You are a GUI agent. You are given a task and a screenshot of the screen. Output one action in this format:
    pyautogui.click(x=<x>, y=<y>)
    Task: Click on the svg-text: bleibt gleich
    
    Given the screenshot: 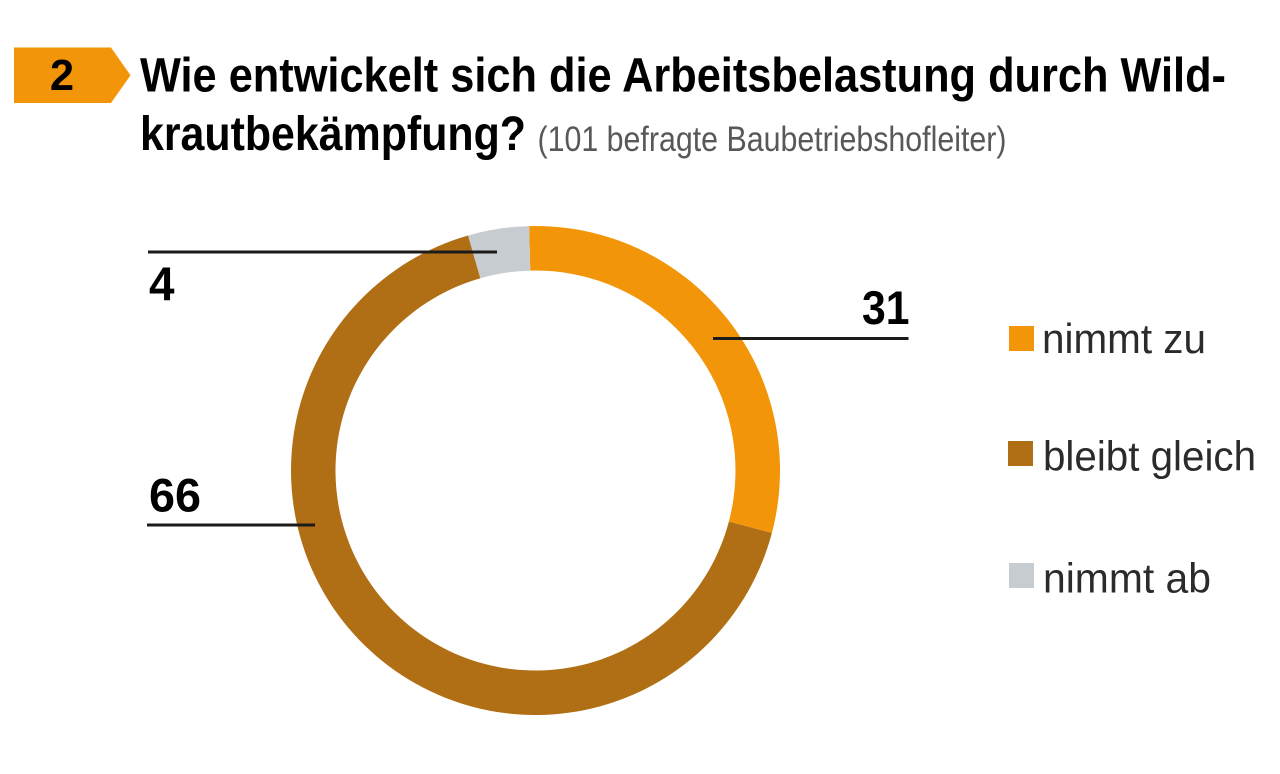 What is the action you would take?
    pyautogui.click(x=1149, y=456)
    